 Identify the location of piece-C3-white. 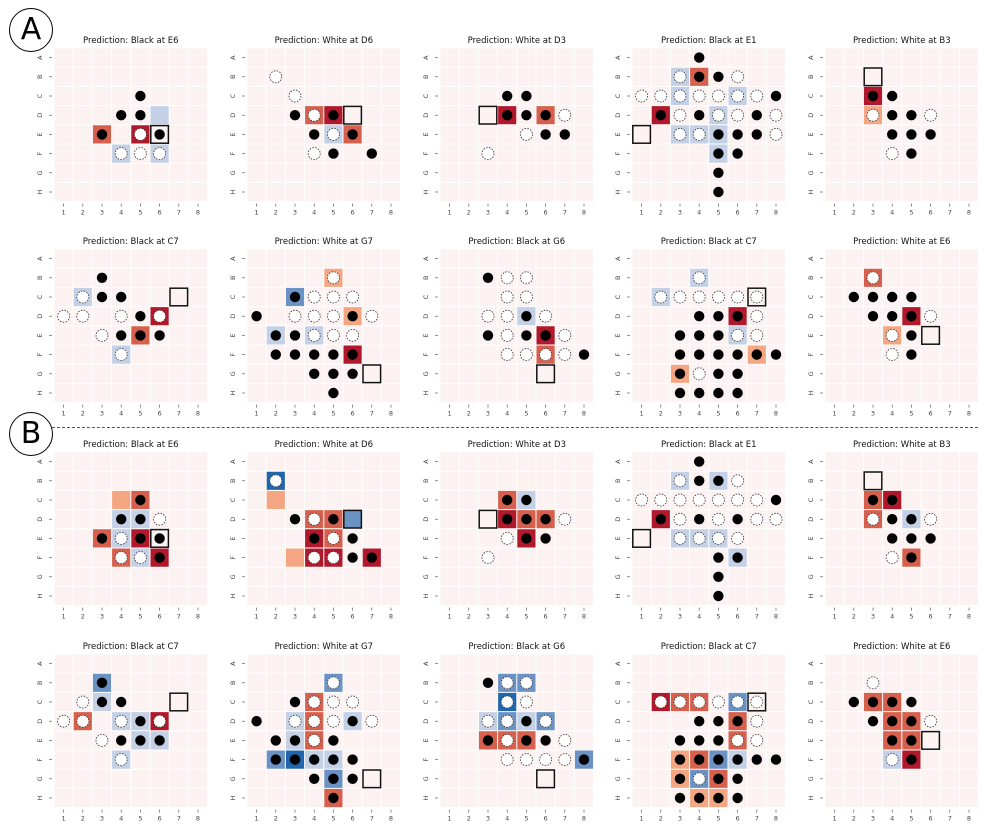
(680, 96).